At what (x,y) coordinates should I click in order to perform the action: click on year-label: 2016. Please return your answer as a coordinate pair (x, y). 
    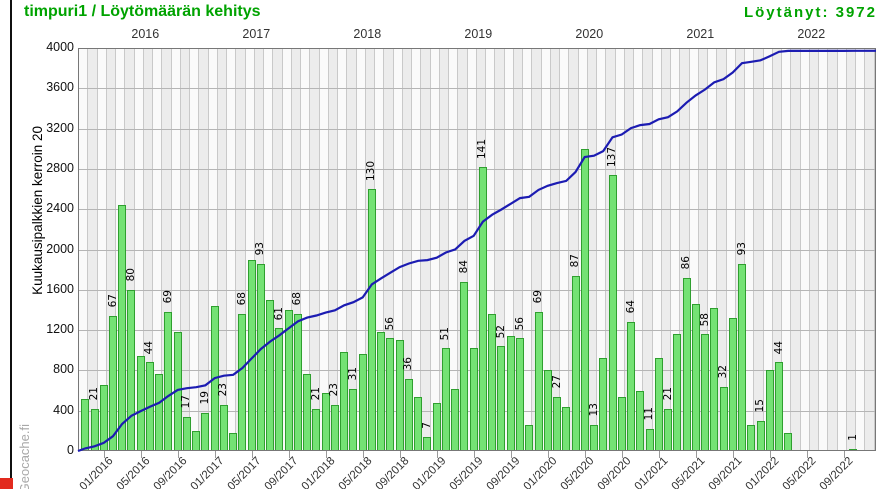
    Looking at the image, I should click on (145, 34).